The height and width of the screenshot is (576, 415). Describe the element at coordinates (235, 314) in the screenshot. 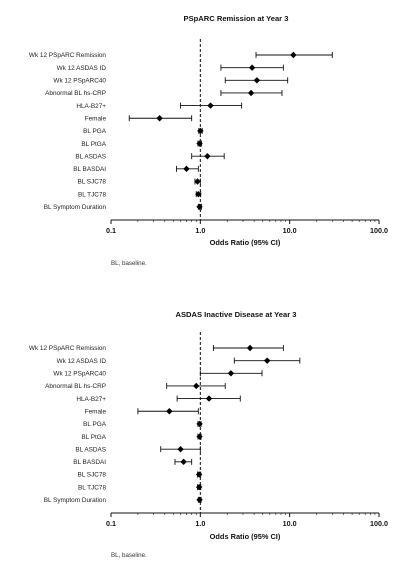

I see `chart-title: ASDAS Inactive Disease at Year 3` at that location.